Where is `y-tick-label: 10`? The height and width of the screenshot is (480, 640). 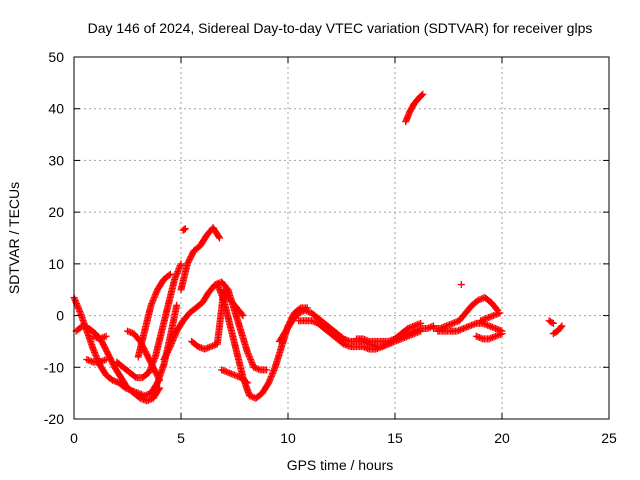
y-tick-label: 10 is located at coordinates (56, 264).